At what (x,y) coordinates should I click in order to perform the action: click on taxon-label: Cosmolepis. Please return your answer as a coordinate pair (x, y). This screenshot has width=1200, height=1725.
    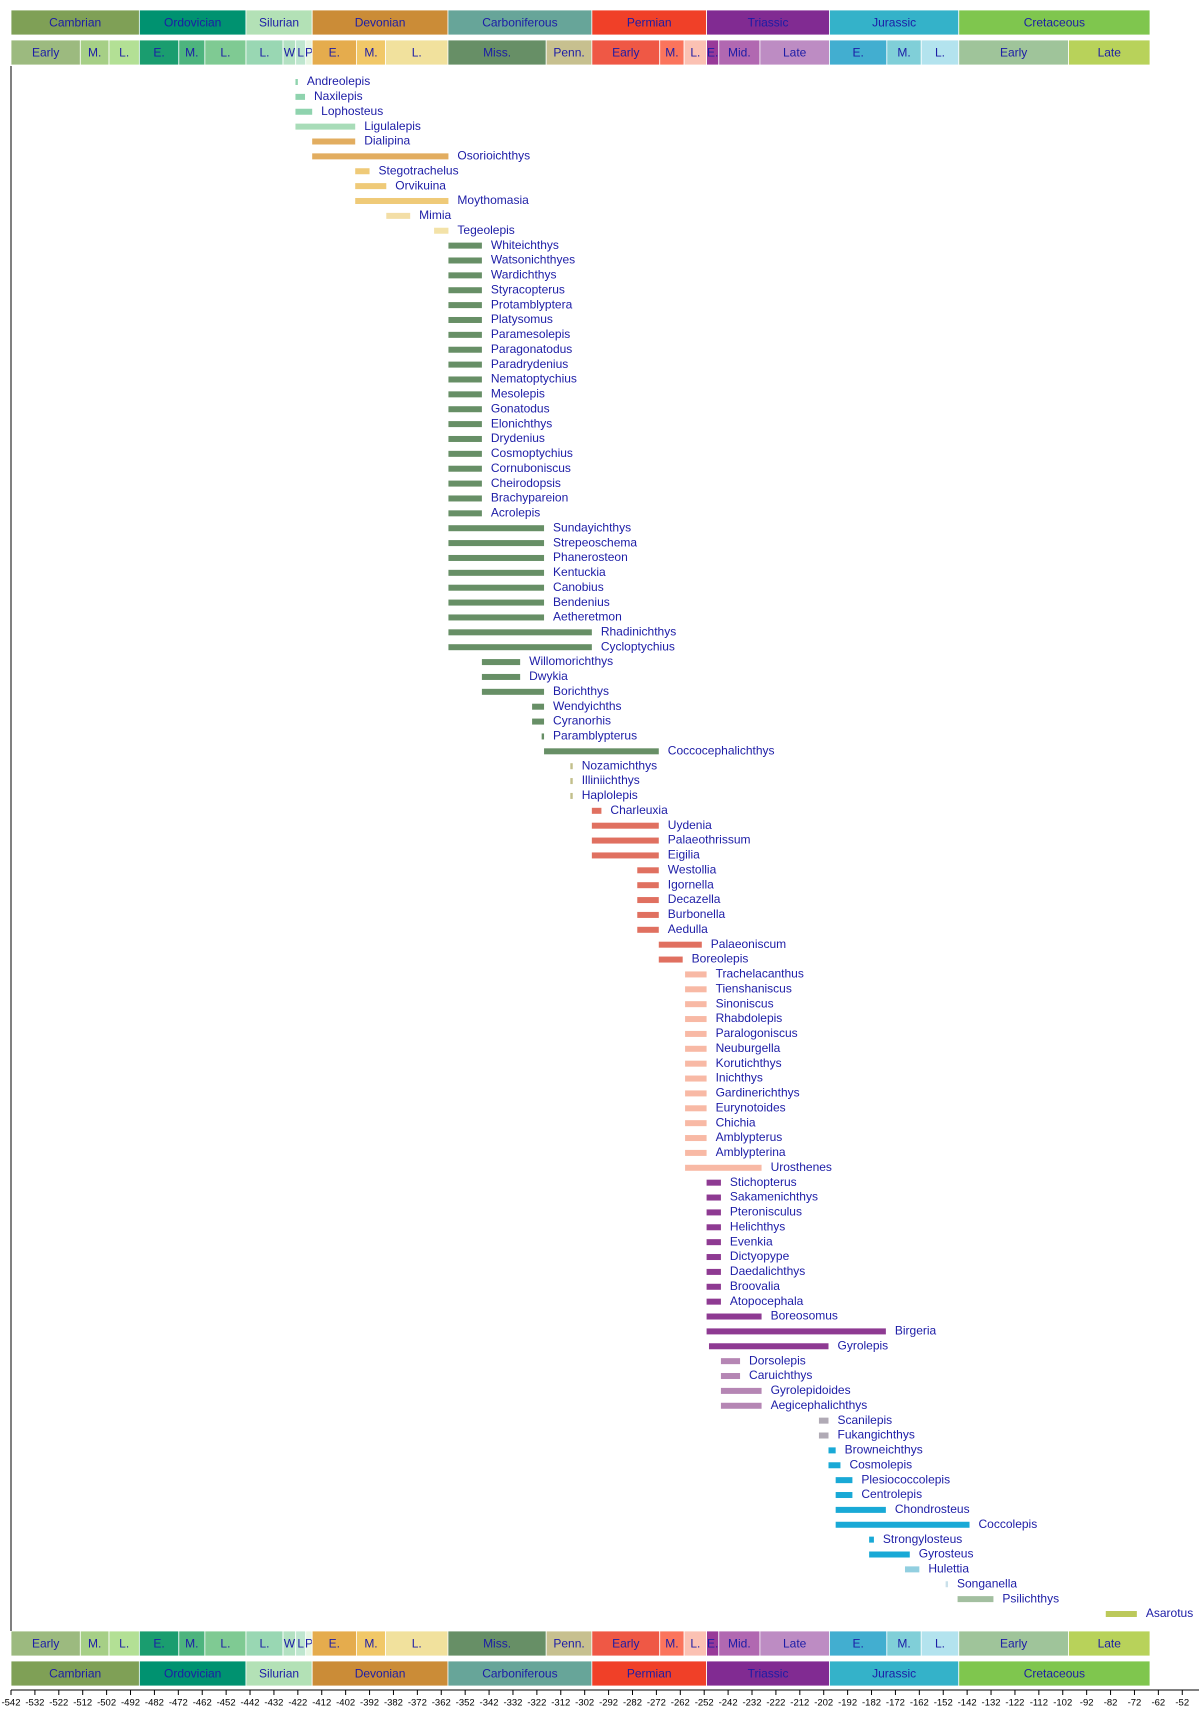
    Looking at the image, I should click on (880, 1464).